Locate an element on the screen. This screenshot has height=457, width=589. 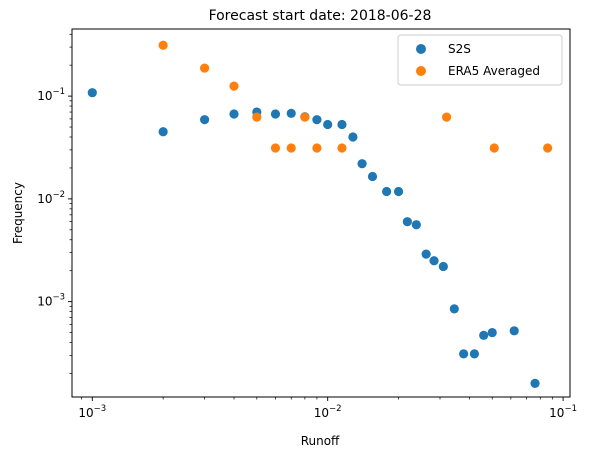
x-axis-label: Runoff is located at coordinates (320, 441).